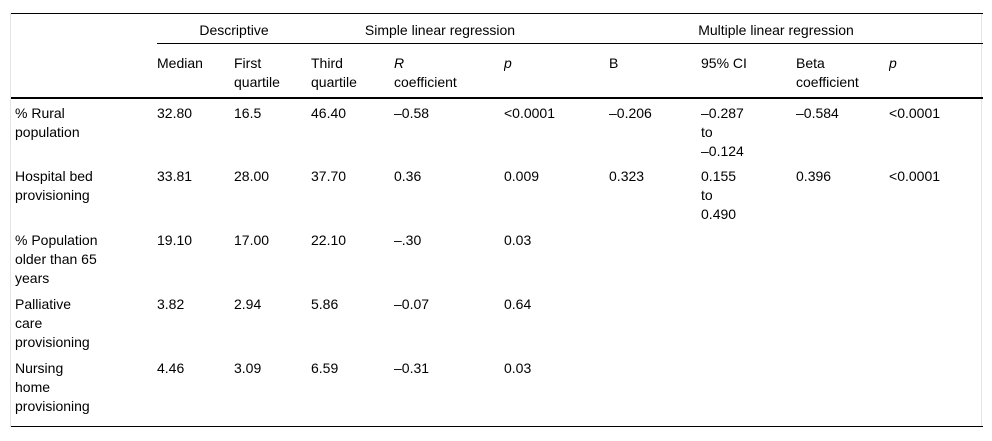 Image resolution: width=992 pixels, height=441 pixels. I want to click on r-symbol: R, so click(399, 63).